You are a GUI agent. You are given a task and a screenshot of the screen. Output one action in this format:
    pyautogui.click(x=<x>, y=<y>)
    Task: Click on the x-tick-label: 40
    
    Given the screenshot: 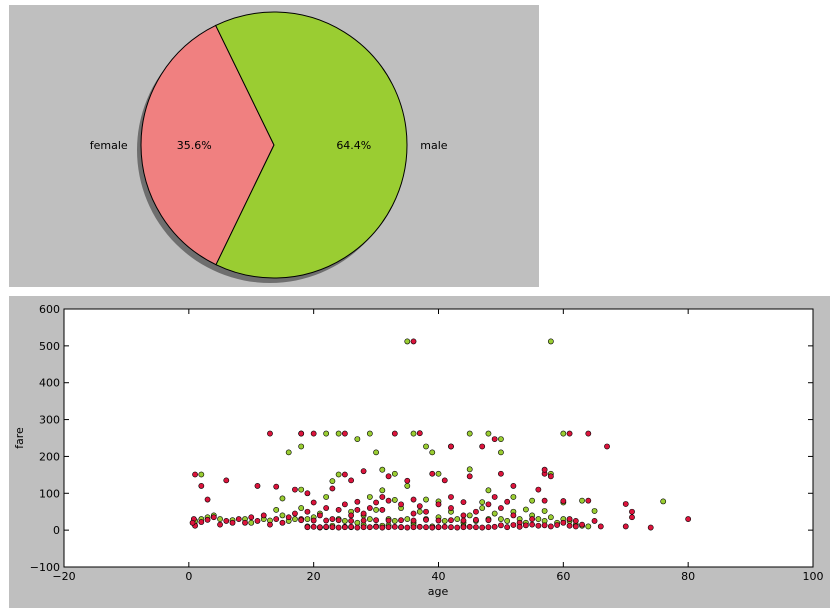 What is the action you would take?
    pyautogui.click(x=439, y=576)
    